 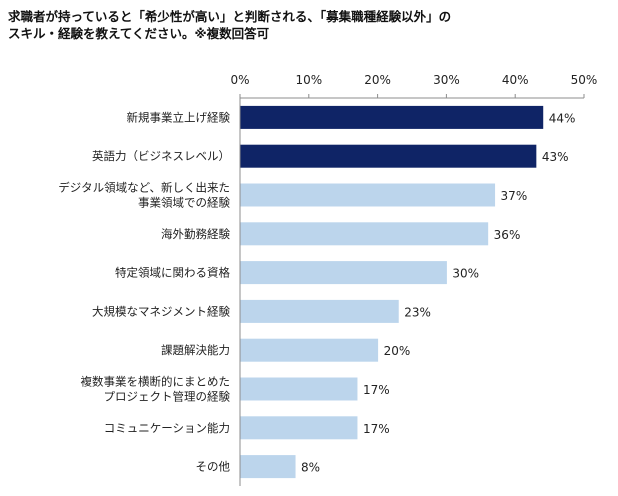 What do you see at coordinates (446, 80) in the screenshot?
I see `x-tick-label: 30%` at bounding box center [446, 80].